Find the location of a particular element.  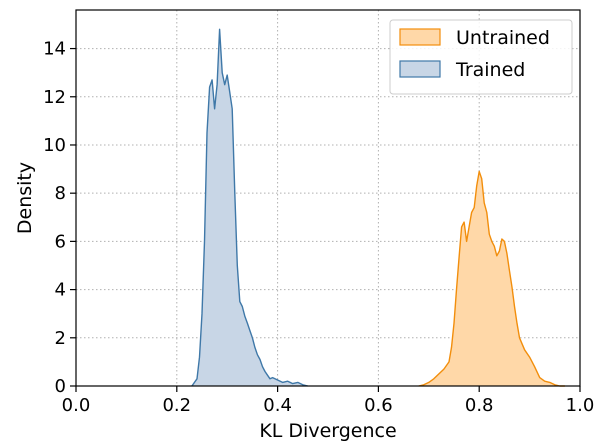

y-tick-label: 2 is located at coordinates (60, 338).